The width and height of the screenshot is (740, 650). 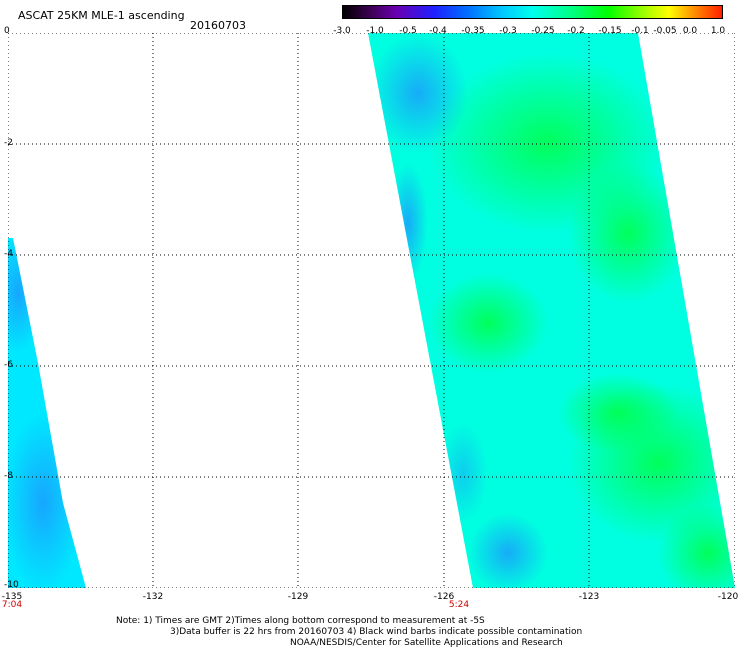 What do you see at coordinates (473, 31) in the screenshot?
I see `colorbar-label: -0.35` at bounding box center [473, 31].